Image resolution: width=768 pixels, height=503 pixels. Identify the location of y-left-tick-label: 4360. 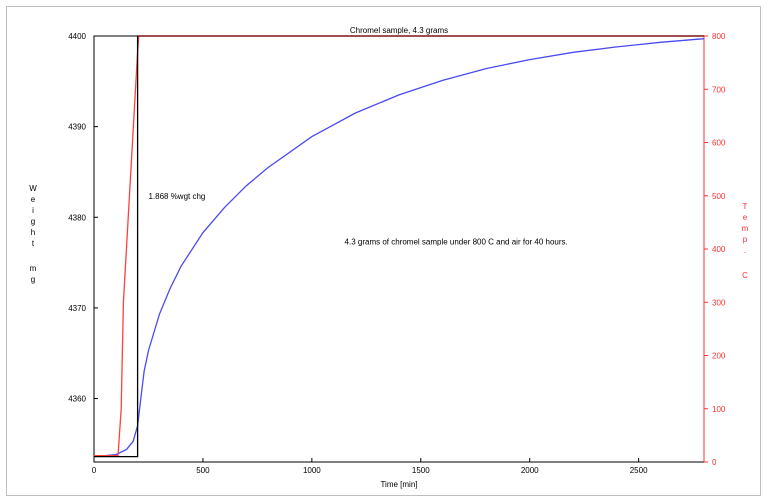
(77, 399).